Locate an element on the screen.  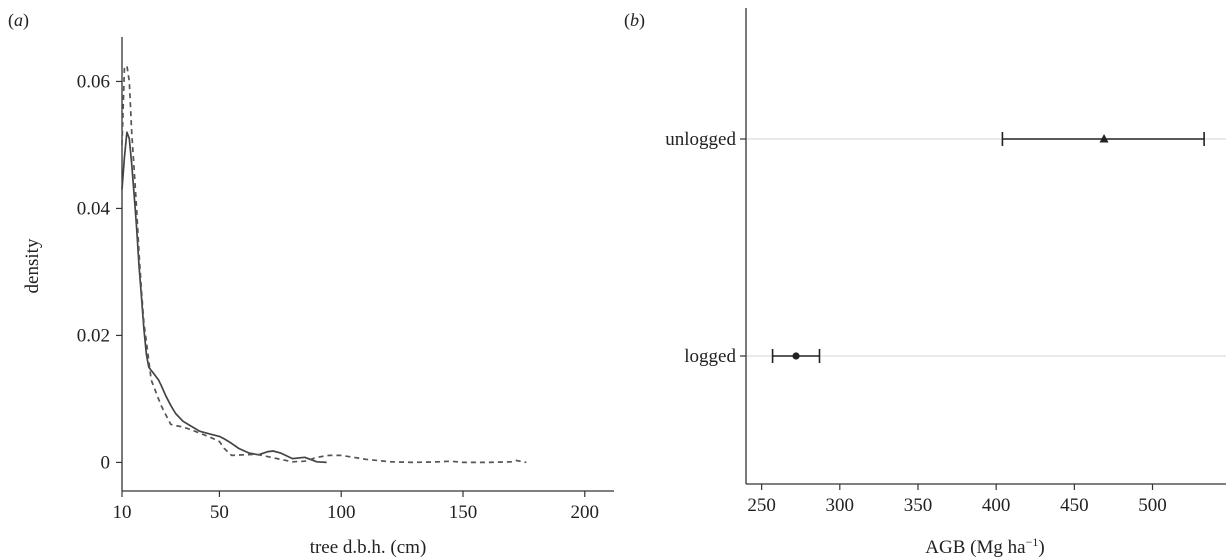
estimate-point-unlogged is located at coordinates (1104, 138).